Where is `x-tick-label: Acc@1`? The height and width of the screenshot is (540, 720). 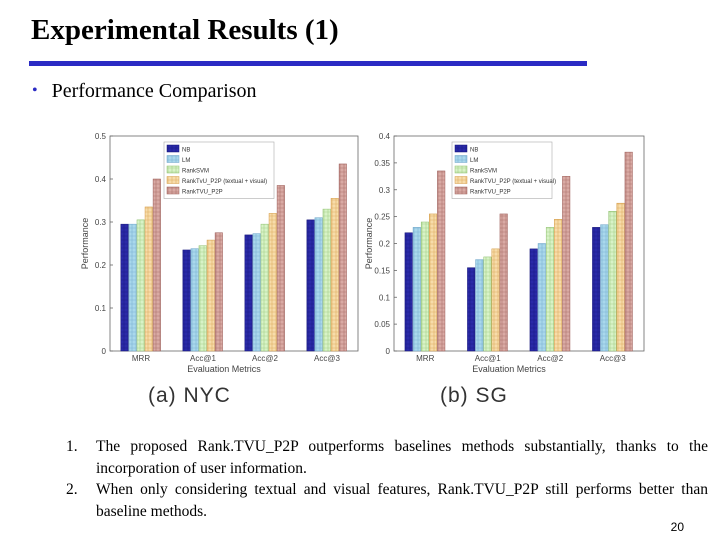
x-tick-label: Acc@1 is located at coordinates (488, 358).